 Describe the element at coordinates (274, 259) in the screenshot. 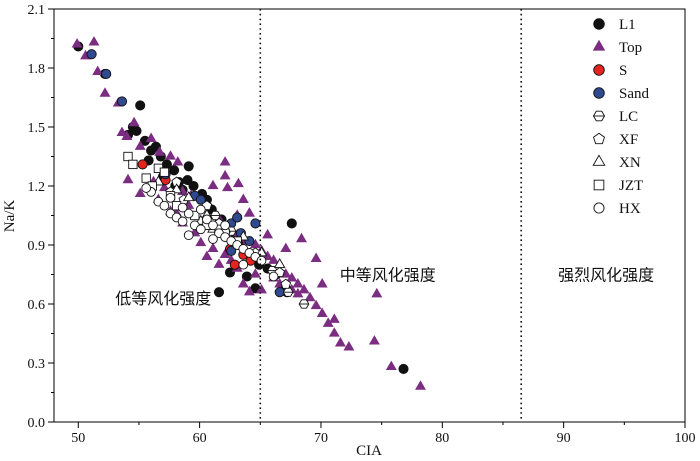

I see `point-top-33-shape` at that location.